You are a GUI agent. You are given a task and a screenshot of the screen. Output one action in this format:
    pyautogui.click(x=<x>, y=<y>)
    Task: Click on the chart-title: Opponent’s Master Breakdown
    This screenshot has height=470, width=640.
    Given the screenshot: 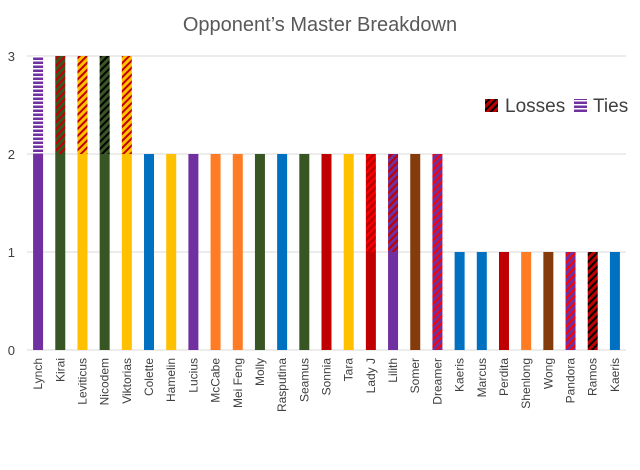 What is the action you would take?
    pyautogui.click(x=320, y=25)
    